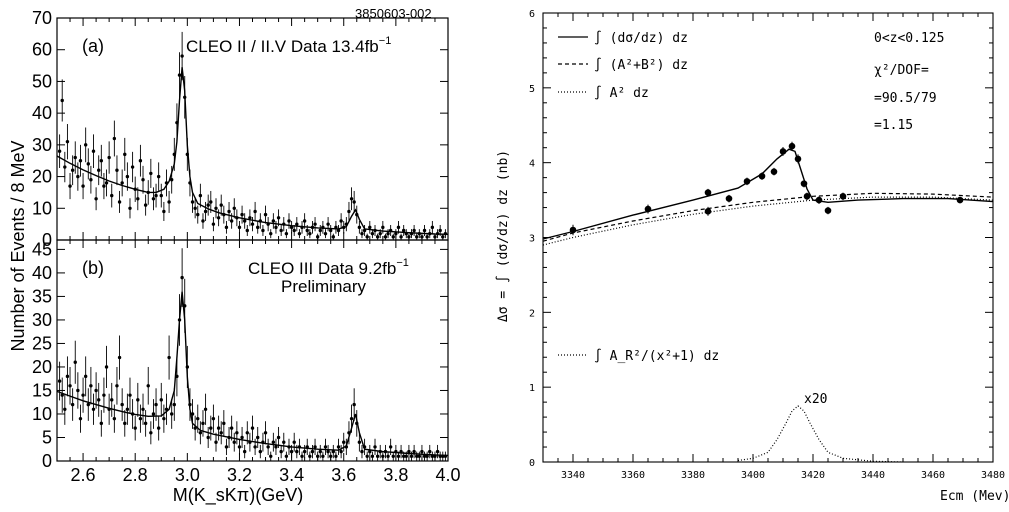 This screenshot has height=512, width=1009. Describe the element at coordinates (252, 151) in the screenshot. I see `panel-a-fit-curve` at that location.